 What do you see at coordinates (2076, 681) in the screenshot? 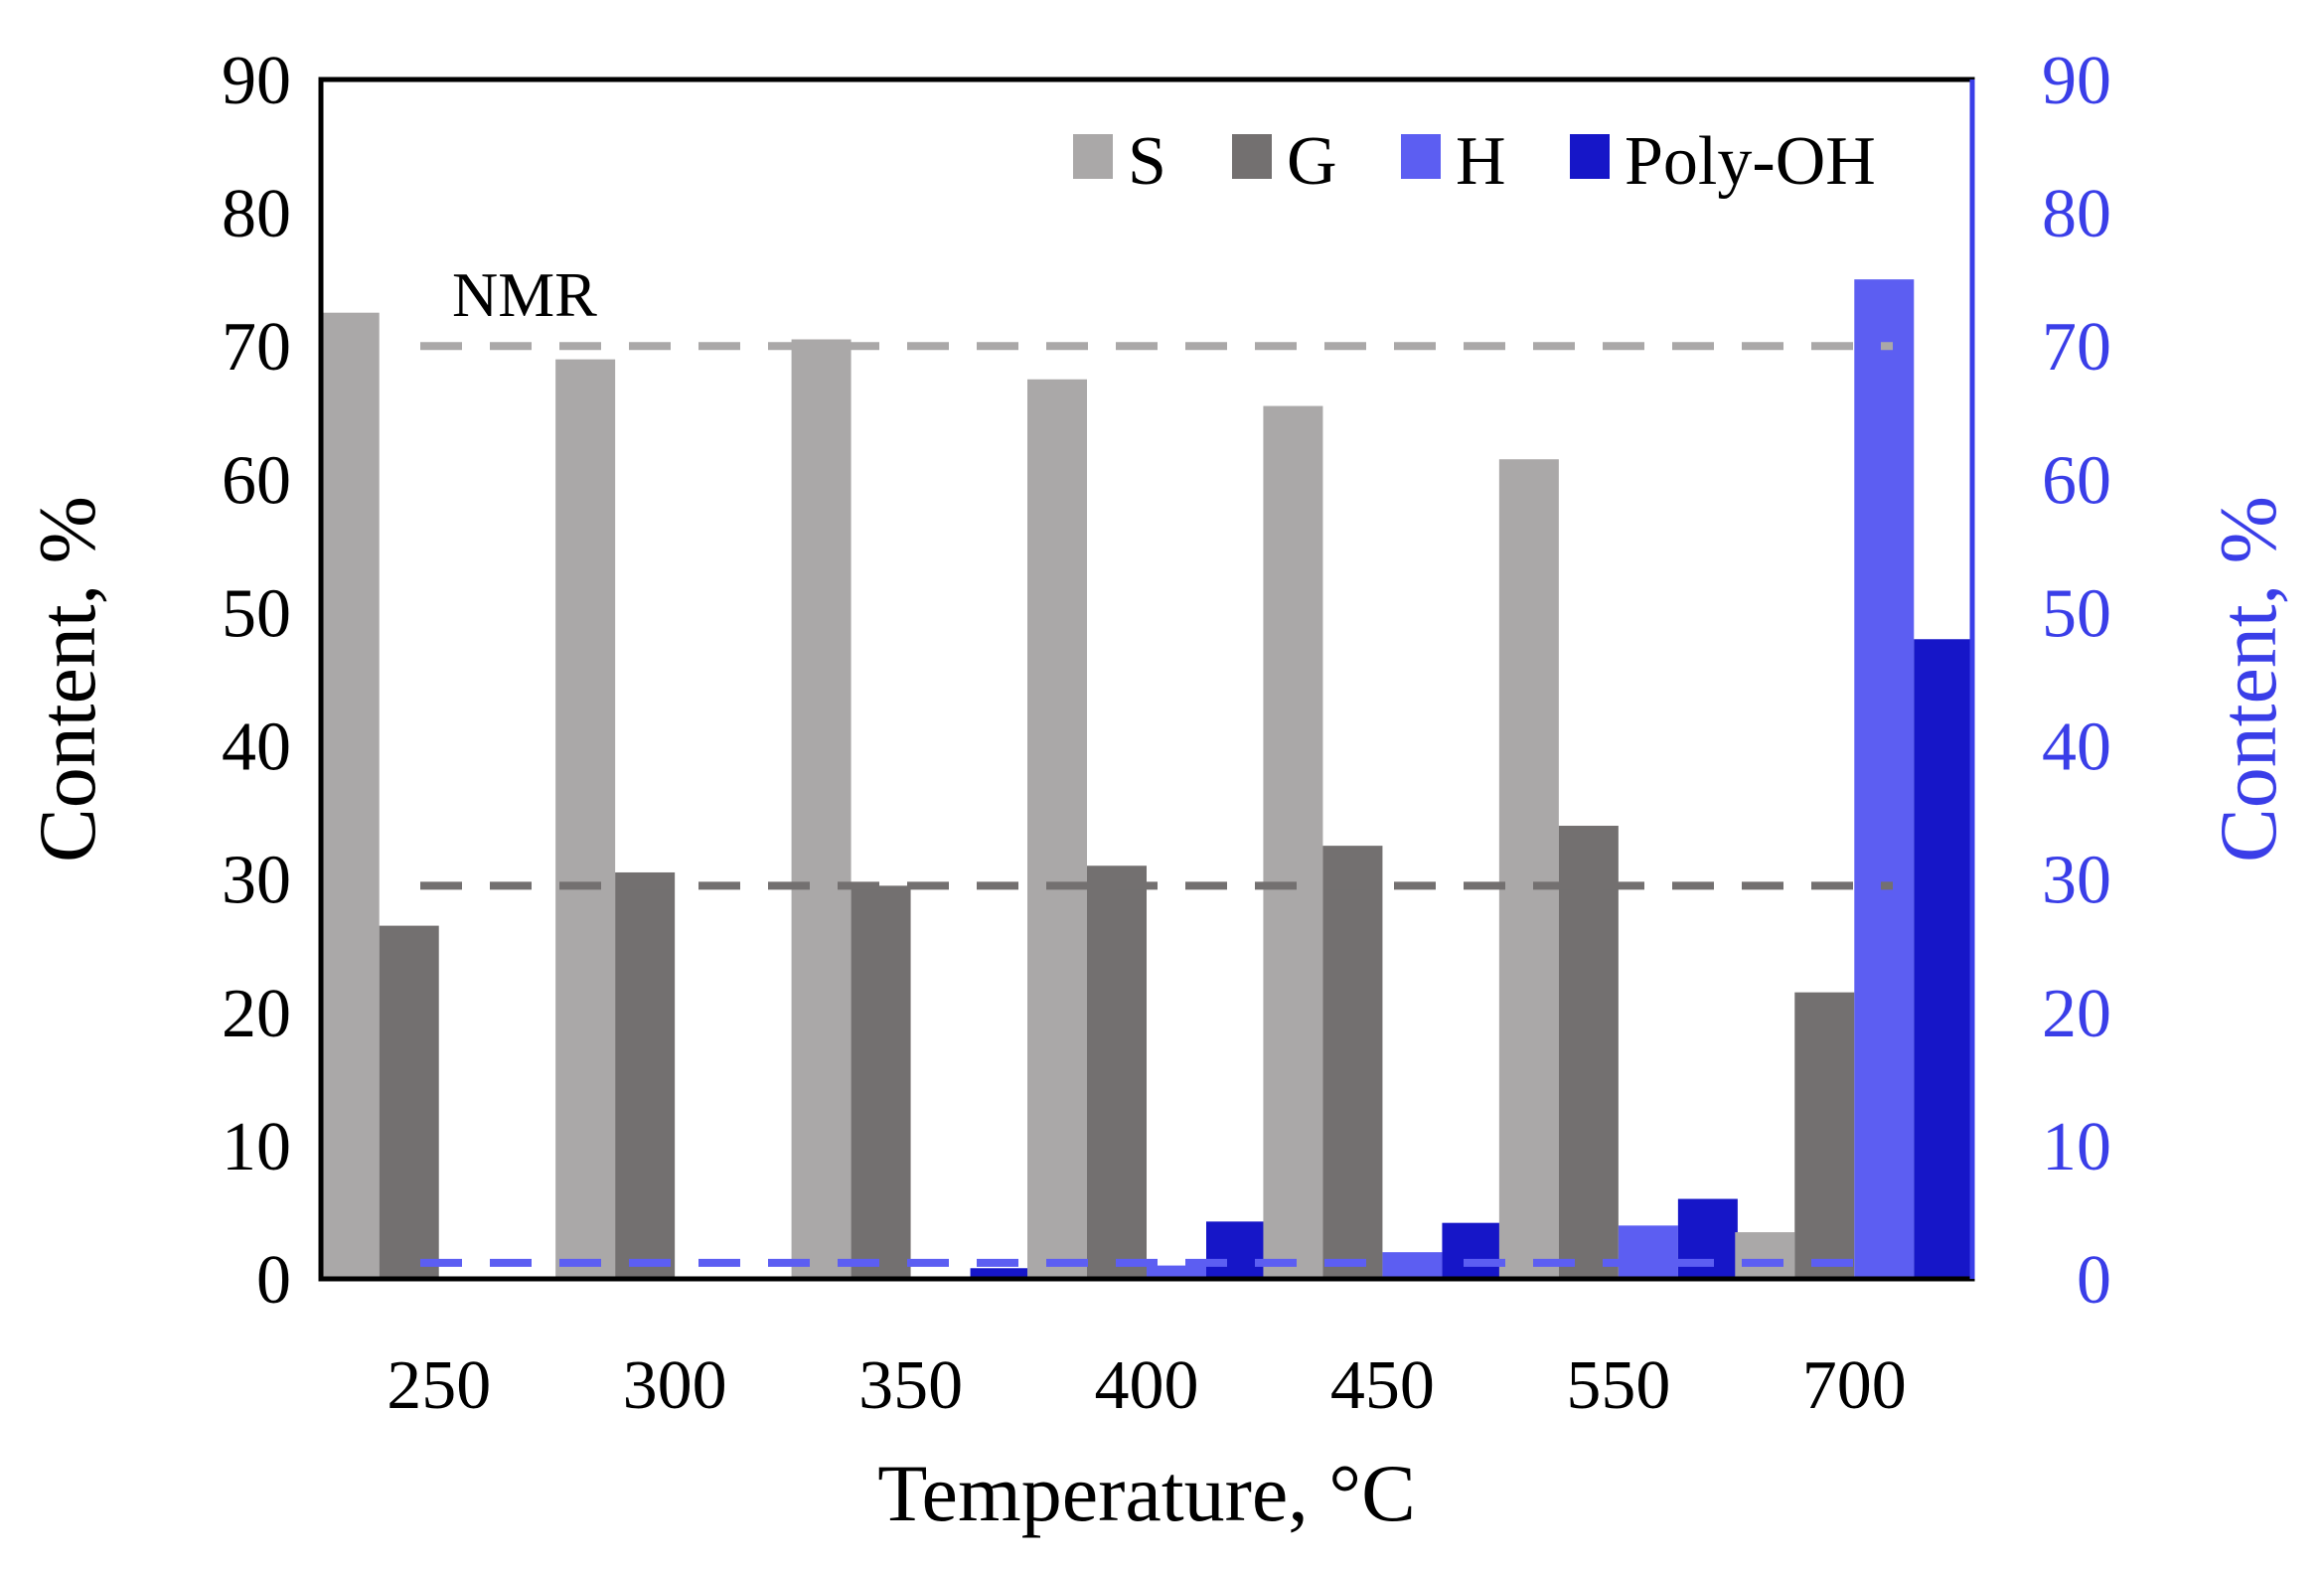
I see `right-axis-ticks: 0 10 20 30 40 50 60 70 80 90` at bounding box center [2076, 681].